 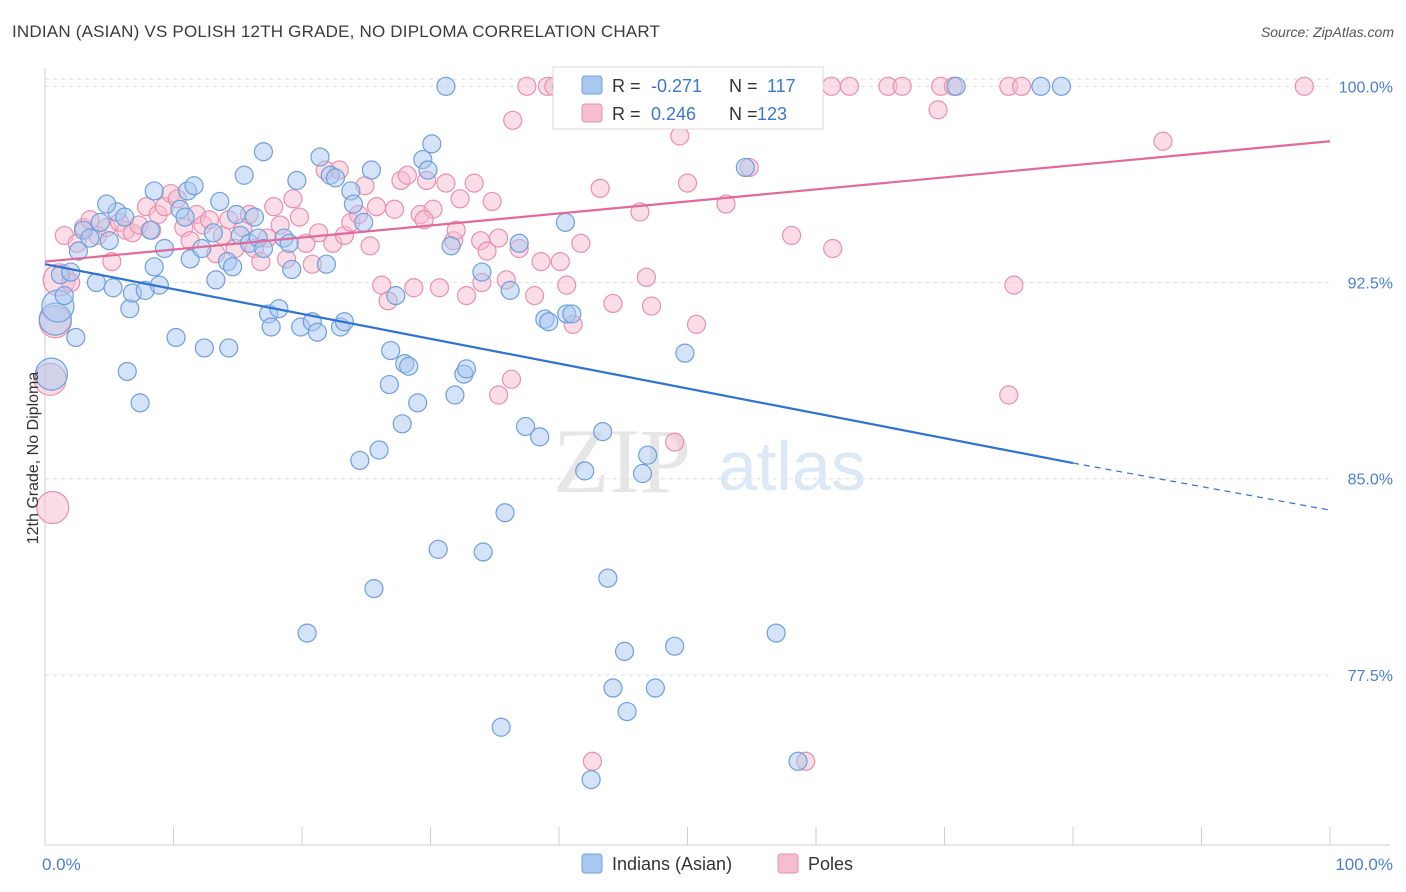 What do you see at coordinates (676, 86) in the screenshot?
I see `legend-r-value-1: -0.271` at bounding box center [676, 86].